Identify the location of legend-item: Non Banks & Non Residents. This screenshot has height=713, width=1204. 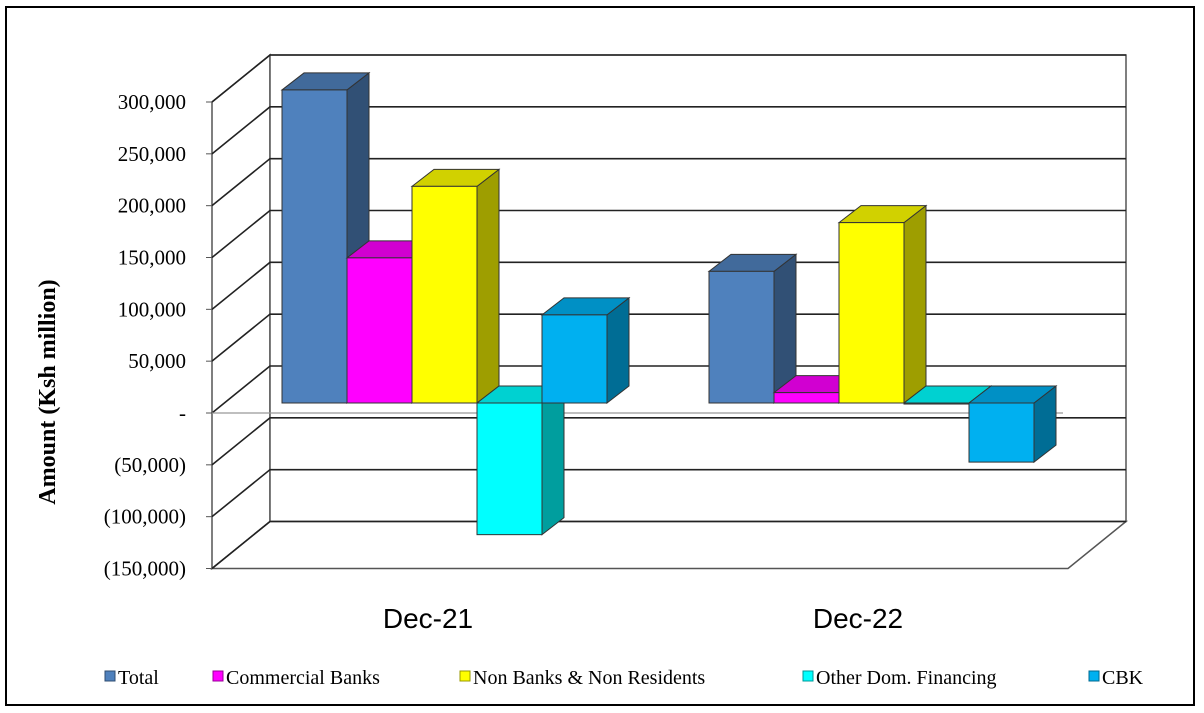
(582, 678).